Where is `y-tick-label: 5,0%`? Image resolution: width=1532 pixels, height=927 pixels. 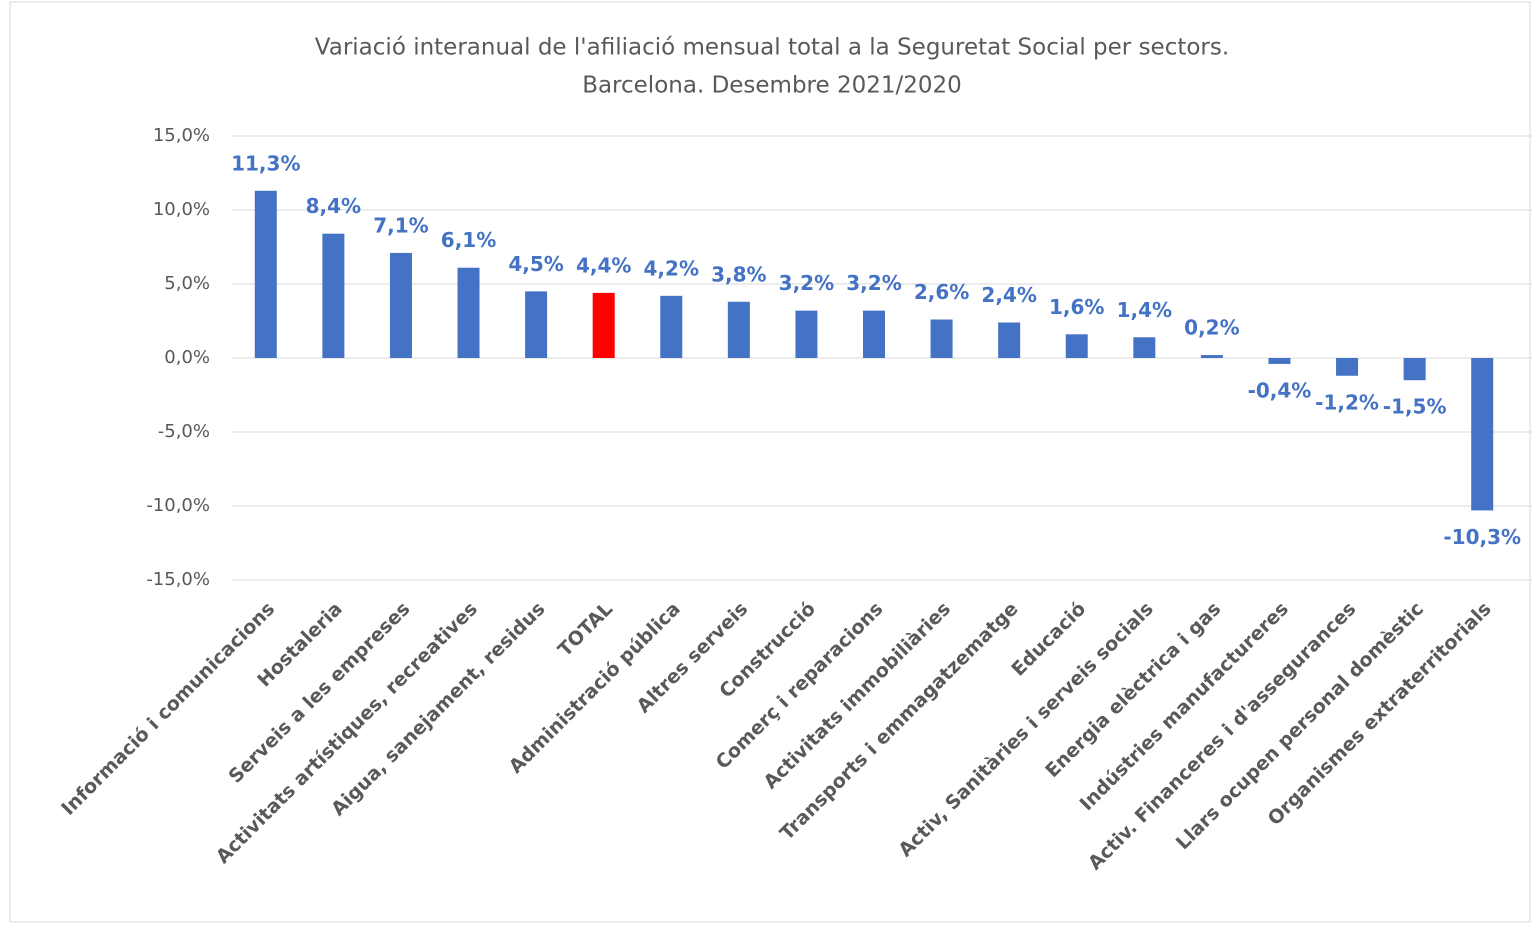 y-tick-label: 5,0% is located at coordinates (187, 283).